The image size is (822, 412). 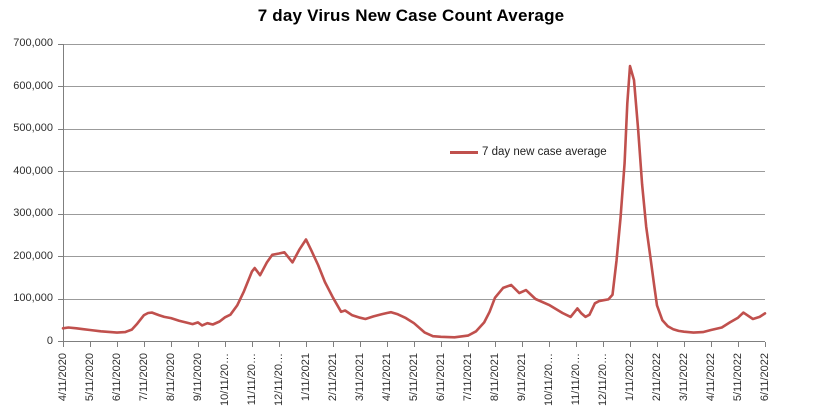 What do you see at coordinates (411, 15) in the screenshot?
I see `chart-title: 7 day Virus New Case Count Average` at bounding box center [411, 15].